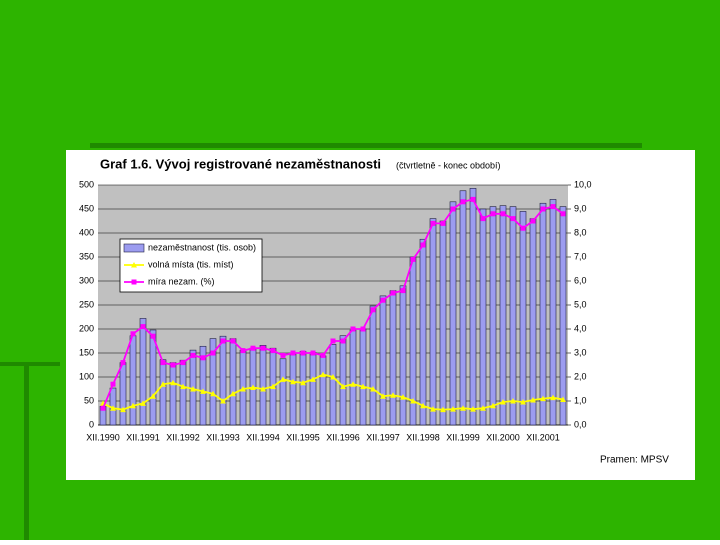 Image resolution: width=720 pixels, height=545 pixels. What do you see at coordinates (580, 232) in the screenshot?
I see `y2-tick-label: 8,0` at bounding box center [580, 232].